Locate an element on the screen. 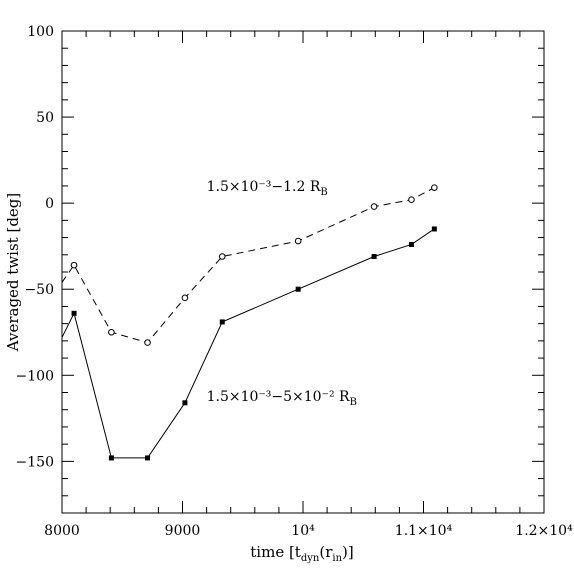 Image resolution: width=574 pixels, height=574 pixels. x-tick-label: 1.1×10⁴ is located at coordinates (424, 531).